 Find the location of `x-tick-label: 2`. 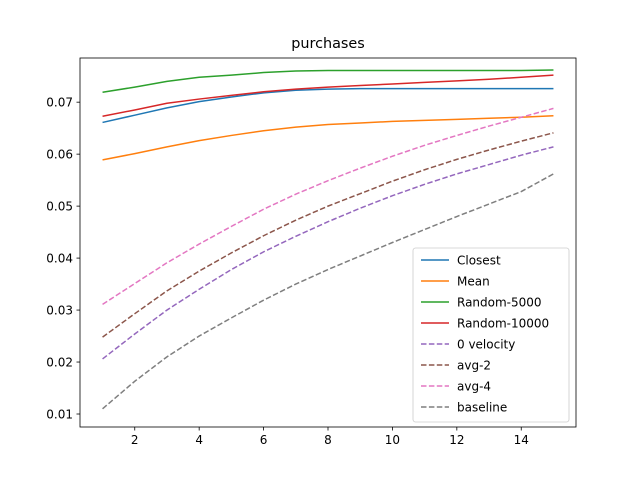

x-tick-label: 2 is located at coordinates (135, 440).